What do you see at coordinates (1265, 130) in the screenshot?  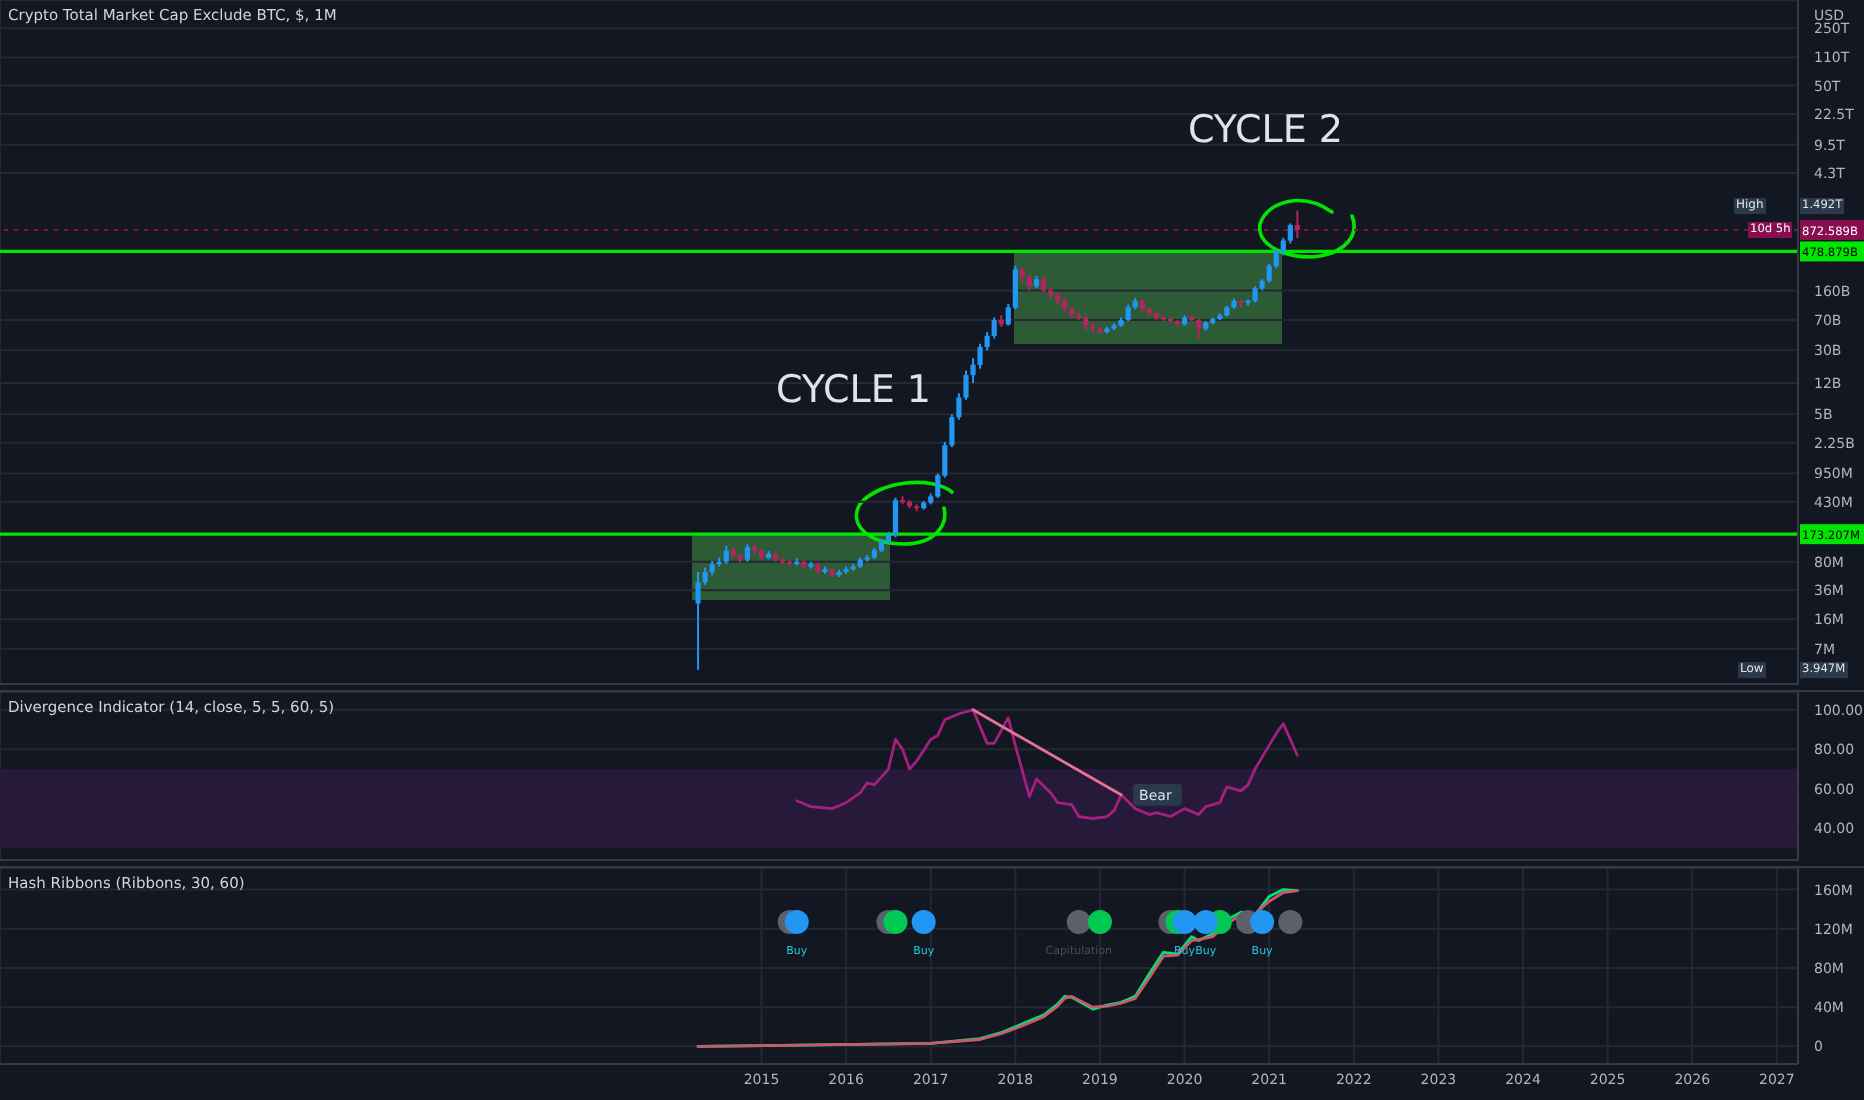 I see `annotation: CYCLE 2` at bounding box center [1265, 130].